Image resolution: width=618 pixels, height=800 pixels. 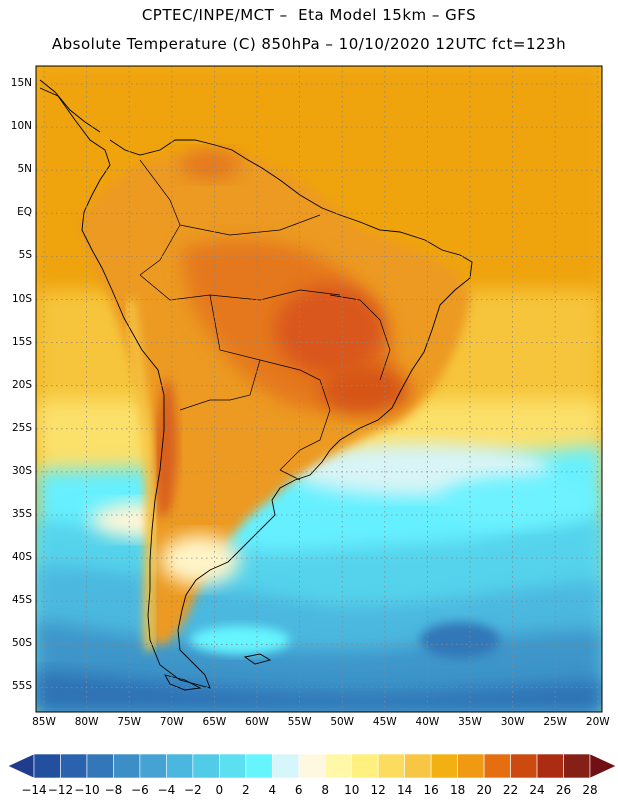 I want to click on lon-label: 85W, so click(x=44, y=722).